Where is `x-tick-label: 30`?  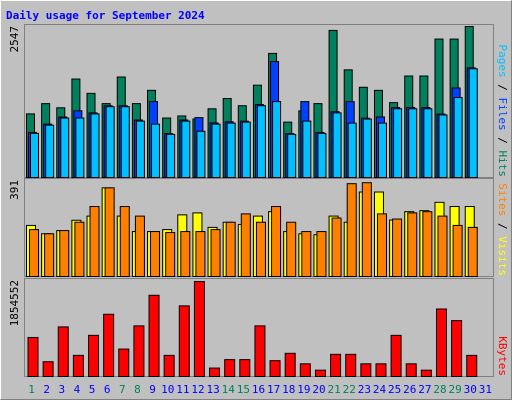
x-tick-label: 30 is located at coordinates (470, 389).